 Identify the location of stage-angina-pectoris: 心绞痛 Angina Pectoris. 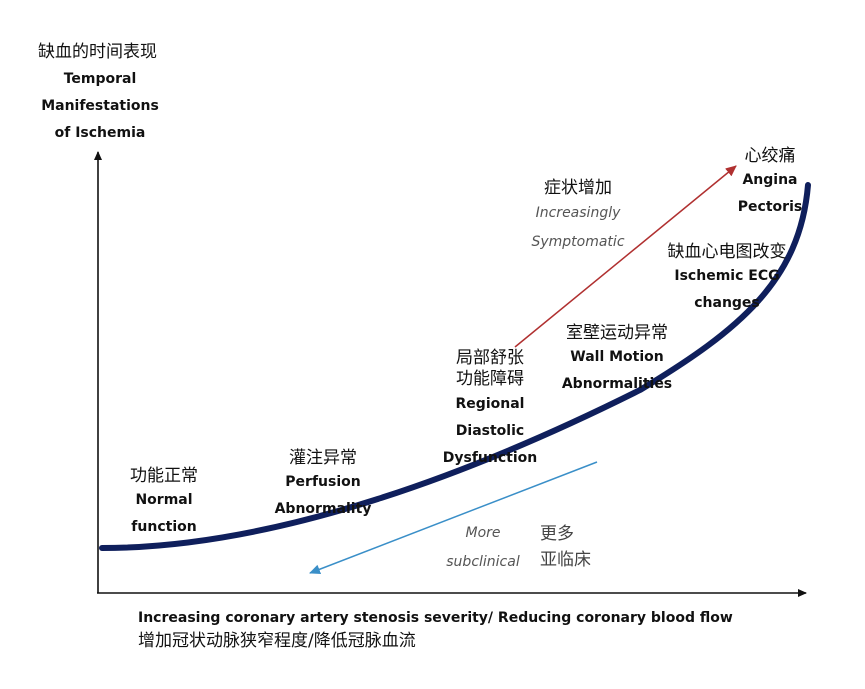
(770, 183).